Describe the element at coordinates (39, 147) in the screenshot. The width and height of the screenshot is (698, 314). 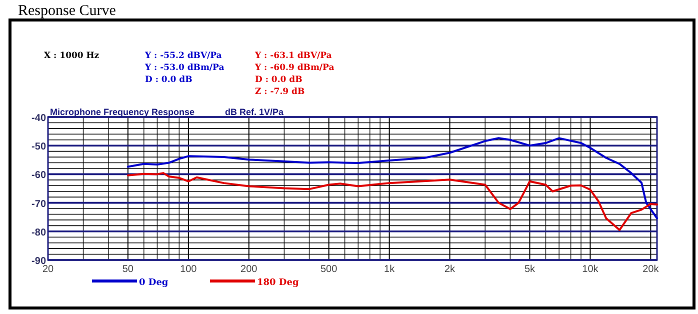
I see `y-tick-label: -50` at that location.